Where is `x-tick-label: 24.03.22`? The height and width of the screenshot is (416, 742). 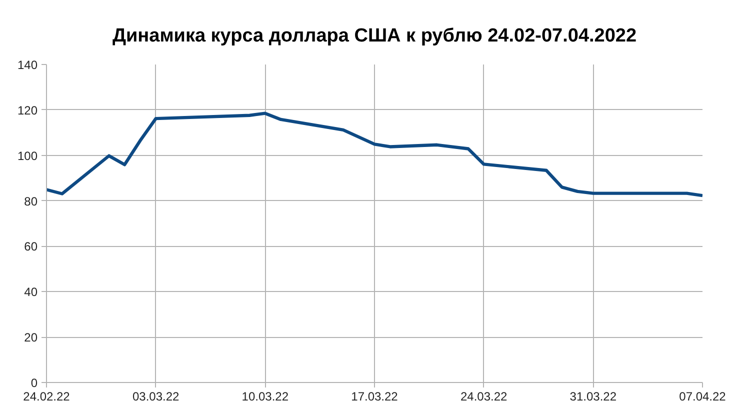
x-tick-label: 24.03.22 is located at coordinates (484, 397).